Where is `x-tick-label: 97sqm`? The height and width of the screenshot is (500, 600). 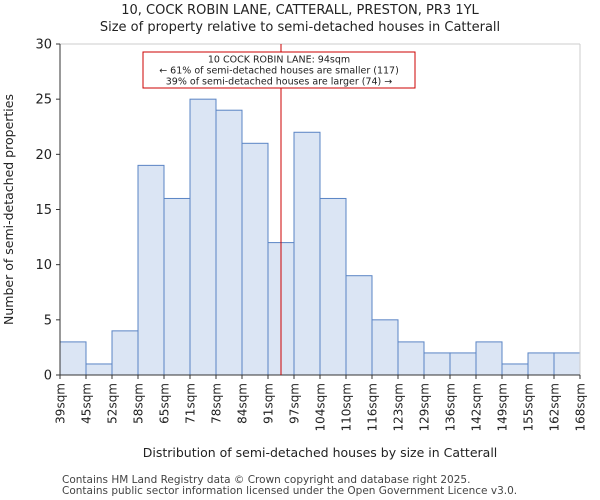
x-tick-label: 97sqm is located at coordinates (295, 403).